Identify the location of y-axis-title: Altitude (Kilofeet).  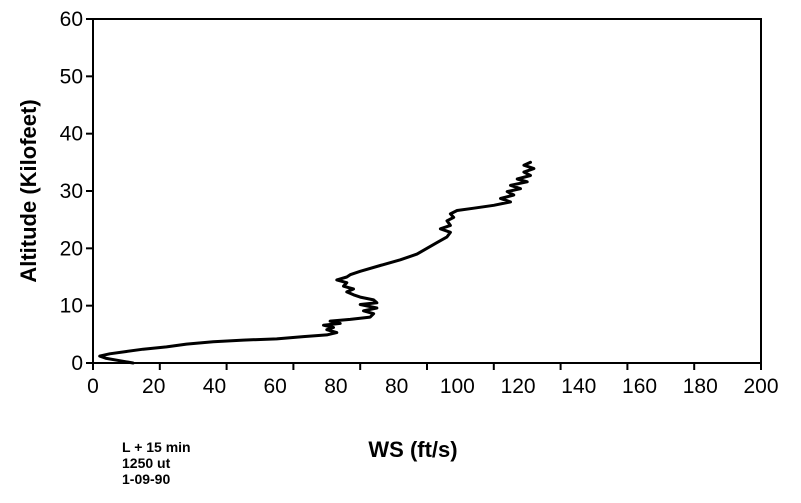
(28, 190).